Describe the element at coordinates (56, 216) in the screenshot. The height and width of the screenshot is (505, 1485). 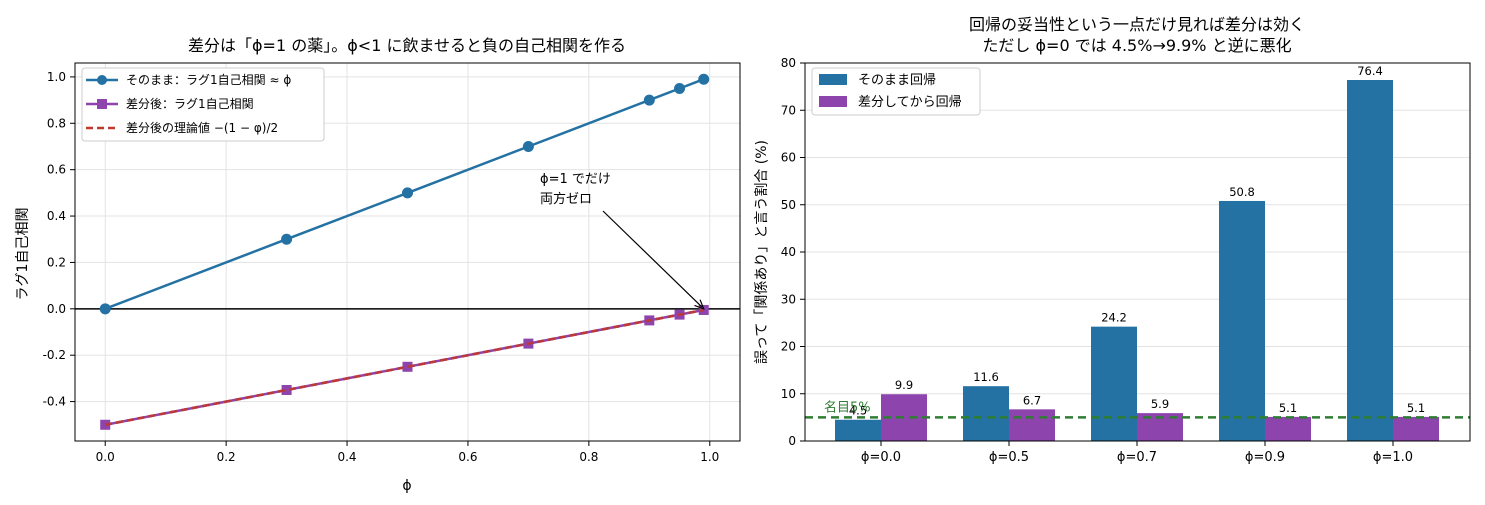
I see `left-y-tick-label: 0.4` at that location.